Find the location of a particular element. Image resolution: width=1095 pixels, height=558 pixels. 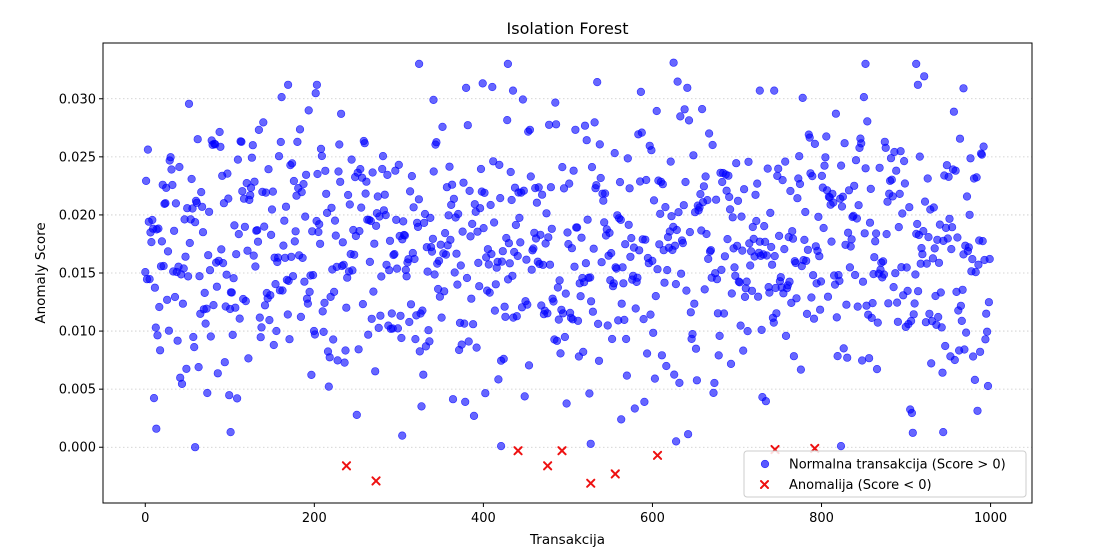

legend-anomaly-label: Anomalija (Score < 0) is located at coordinates (860, 485).